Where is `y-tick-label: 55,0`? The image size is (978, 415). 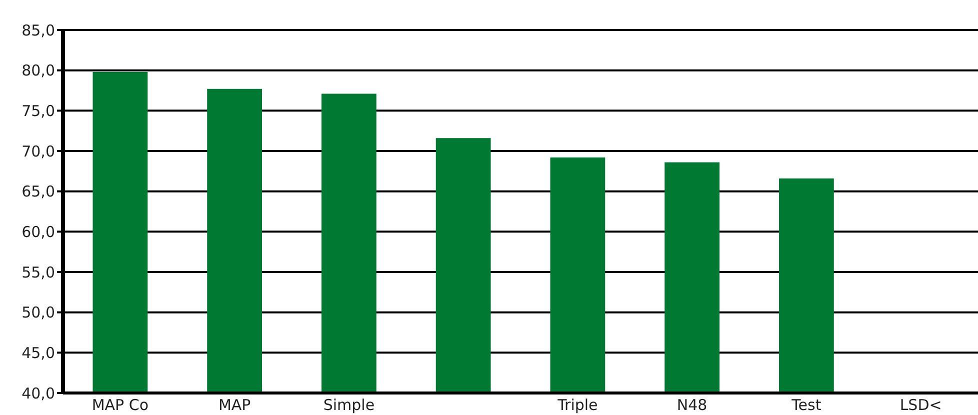
y-tick-label: 55,0 is located at coordinates (38, 272).